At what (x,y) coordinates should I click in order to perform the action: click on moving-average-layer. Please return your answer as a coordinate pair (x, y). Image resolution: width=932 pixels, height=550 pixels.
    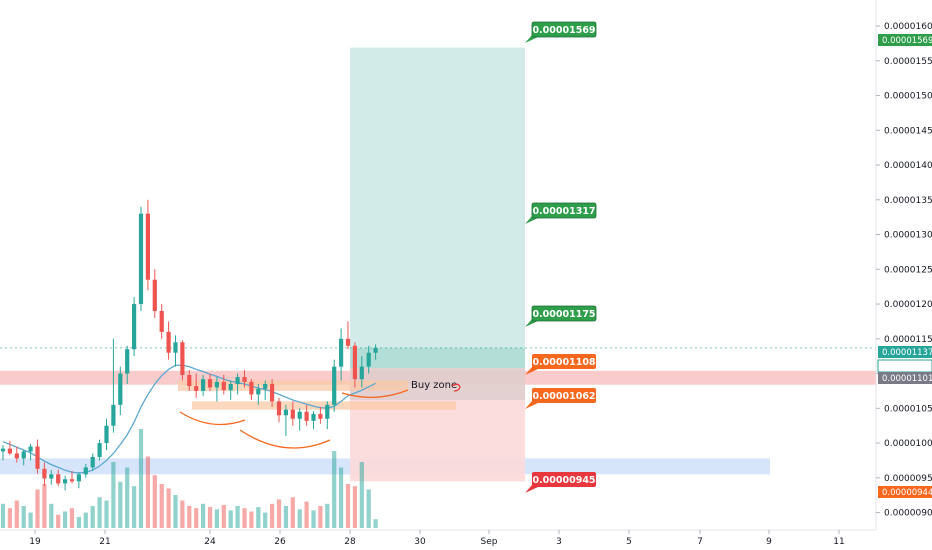
    Looking at the image, I should click on (189, 419).